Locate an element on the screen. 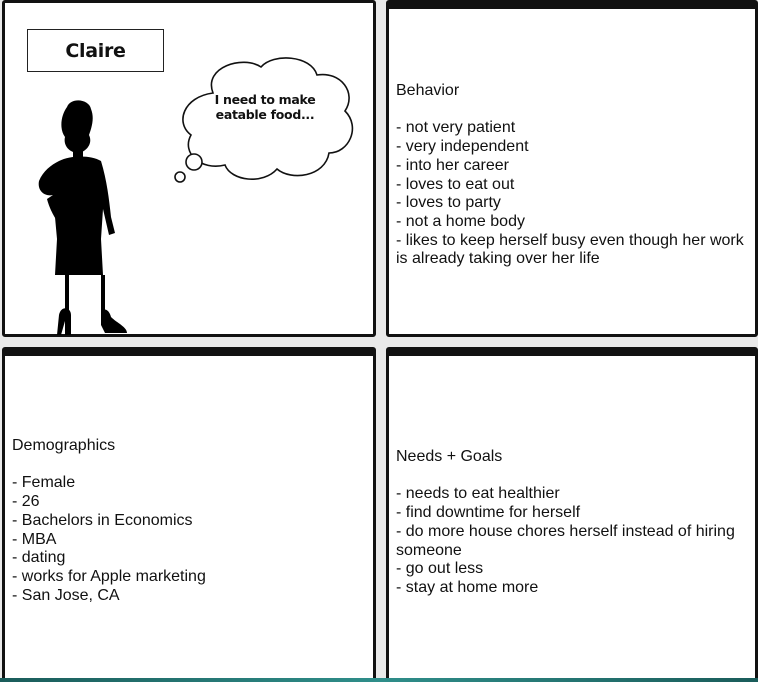 This screenshot has height=682, width=758. thought-bubble is located at coordinates (264, 120).